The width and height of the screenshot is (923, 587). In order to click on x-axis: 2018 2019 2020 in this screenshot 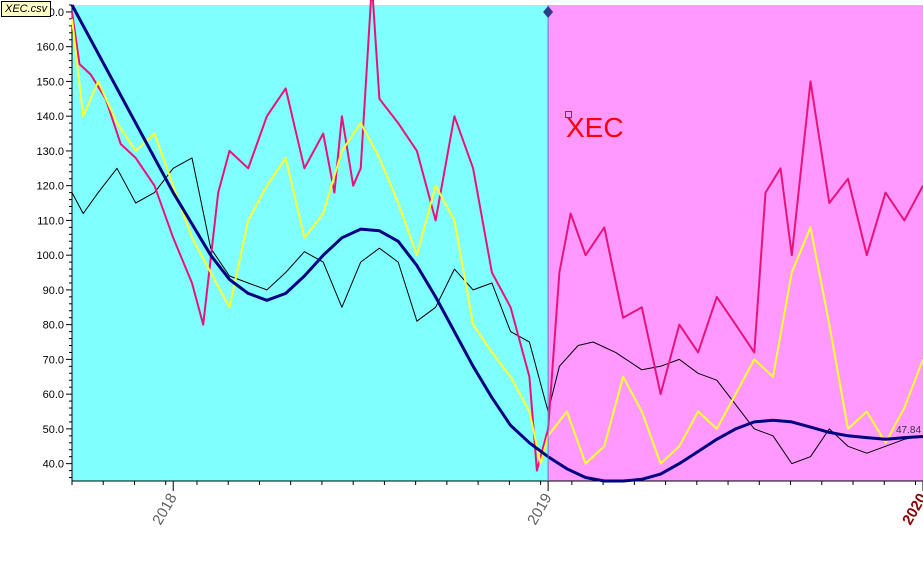, I will do `click(497, 504)`.